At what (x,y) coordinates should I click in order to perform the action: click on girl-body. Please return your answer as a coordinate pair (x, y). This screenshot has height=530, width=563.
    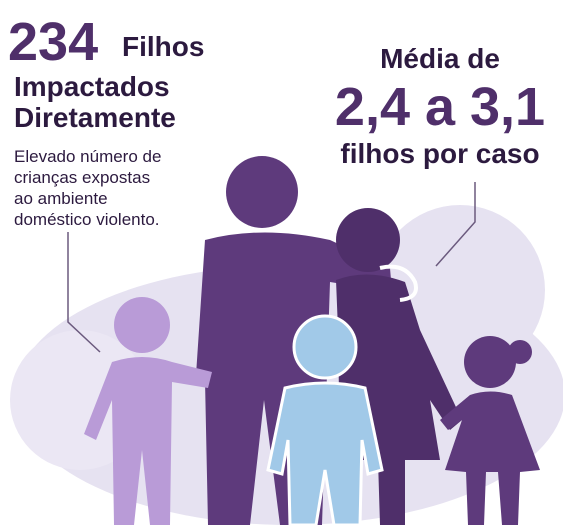
    Looking at the image, I should click on (490, 458).